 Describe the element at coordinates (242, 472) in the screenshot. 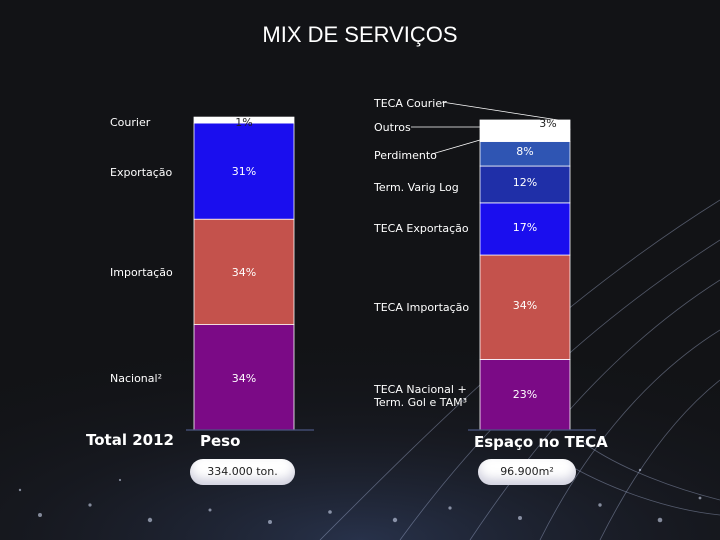

I see `left-total-pill: 334.000 ton.` at that location.